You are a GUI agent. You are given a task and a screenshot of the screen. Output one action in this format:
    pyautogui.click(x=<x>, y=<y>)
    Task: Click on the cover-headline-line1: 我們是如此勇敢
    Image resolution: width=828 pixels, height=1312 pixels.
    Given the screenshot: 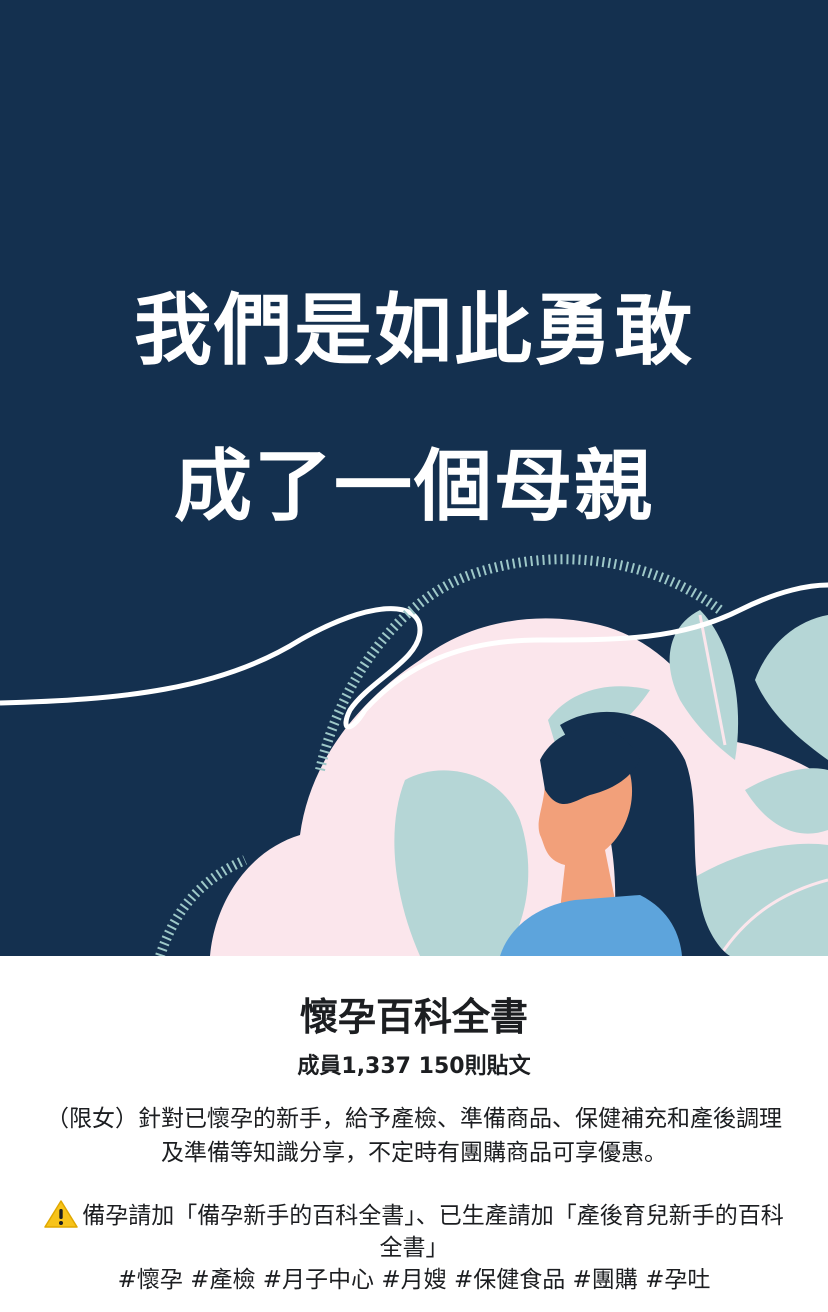 What is the action you would take?
    pyautogui.click(x=413, y=331)
    